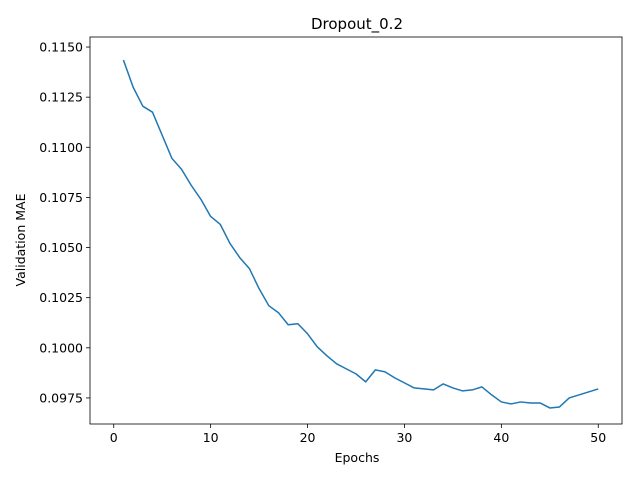  Describe the element at coordinates (61, 397) in the screenshot. I see `y-tick-label: 0.0975` at that location.